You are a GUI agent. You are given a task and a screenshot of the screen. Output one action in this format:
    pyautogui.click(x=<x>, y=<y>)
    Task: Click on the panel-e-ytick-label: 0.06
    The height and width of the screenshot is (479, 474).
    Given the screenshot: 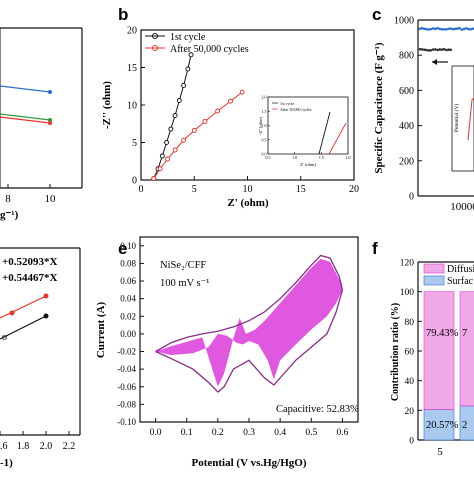 What is the action you would take?
    pyautogui.click(x=128, y=281)
    